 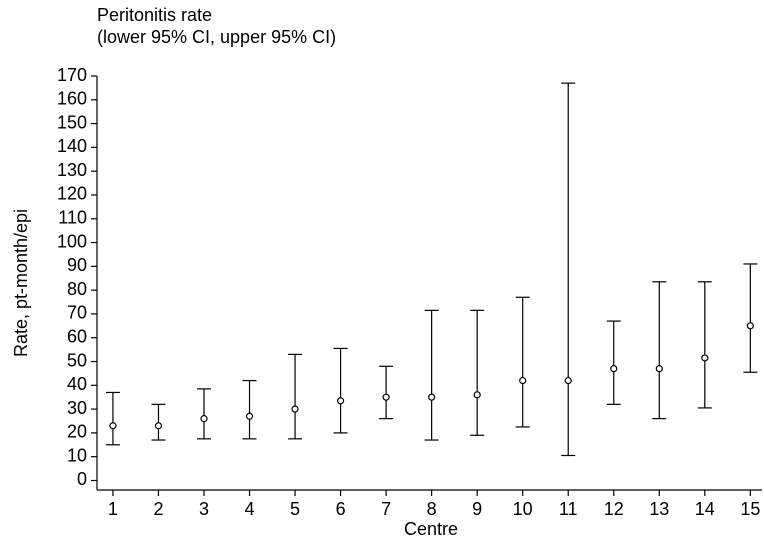 What do you see at coordinates (386, 509) in the screenshot?
I see `x-tick-label: 7` at bounding box center [386, 509].